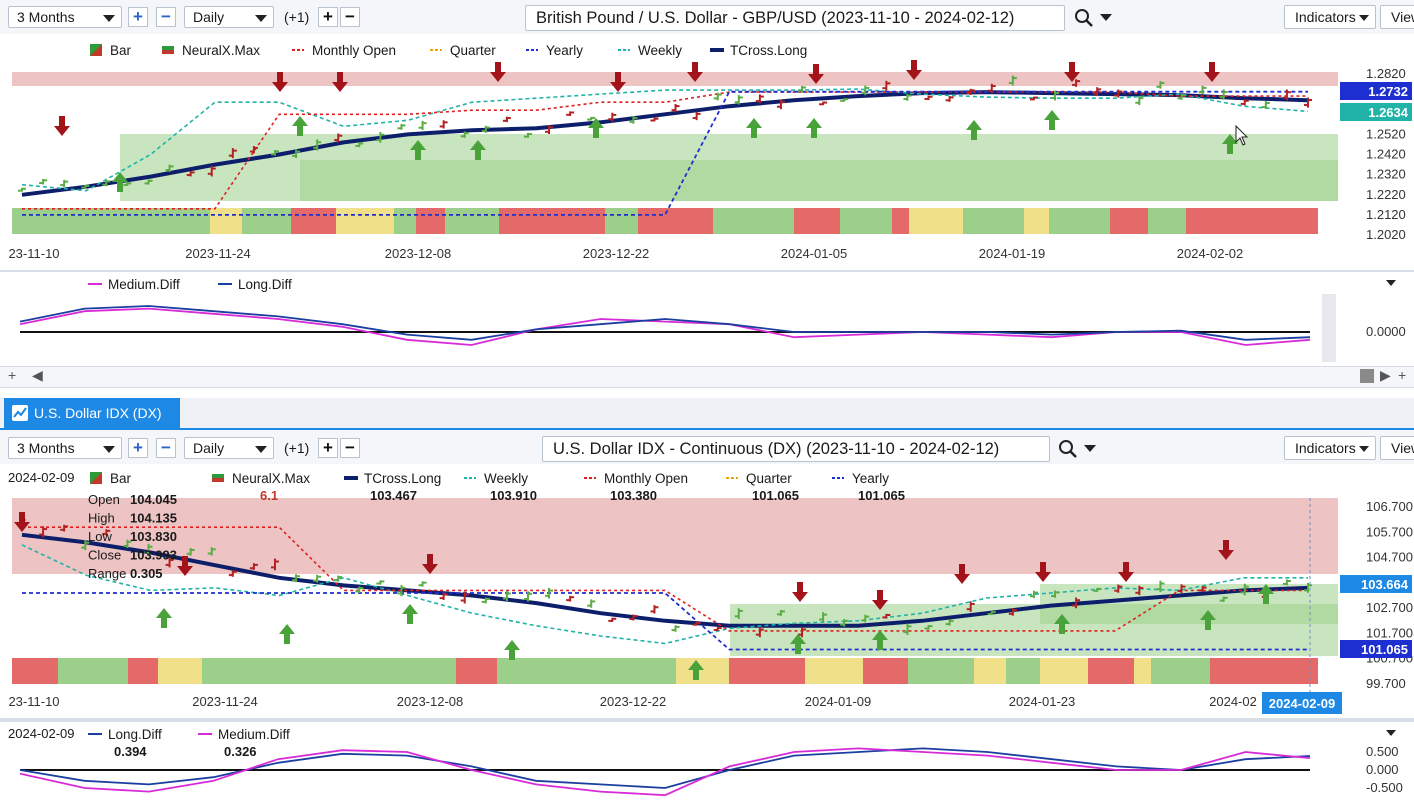  Describe the element at coordinates (707, 377) in the screenshot. I see `horizontal-scrollbar: + ◀ ▶ +` at that location.